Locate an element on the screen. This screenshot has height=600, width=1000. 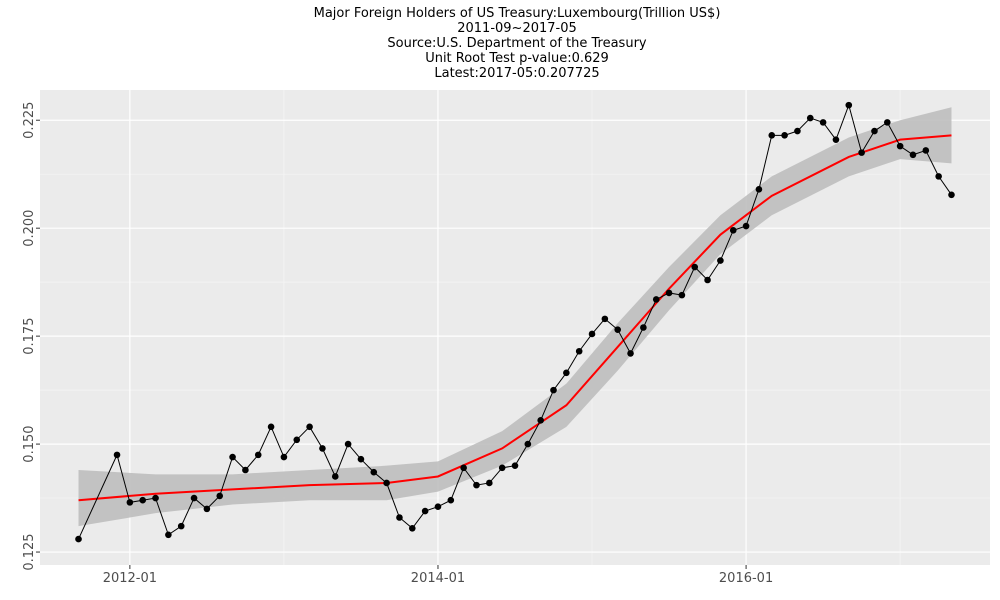
y-tick-label: 0.175 is located at coordinates (29, 336).